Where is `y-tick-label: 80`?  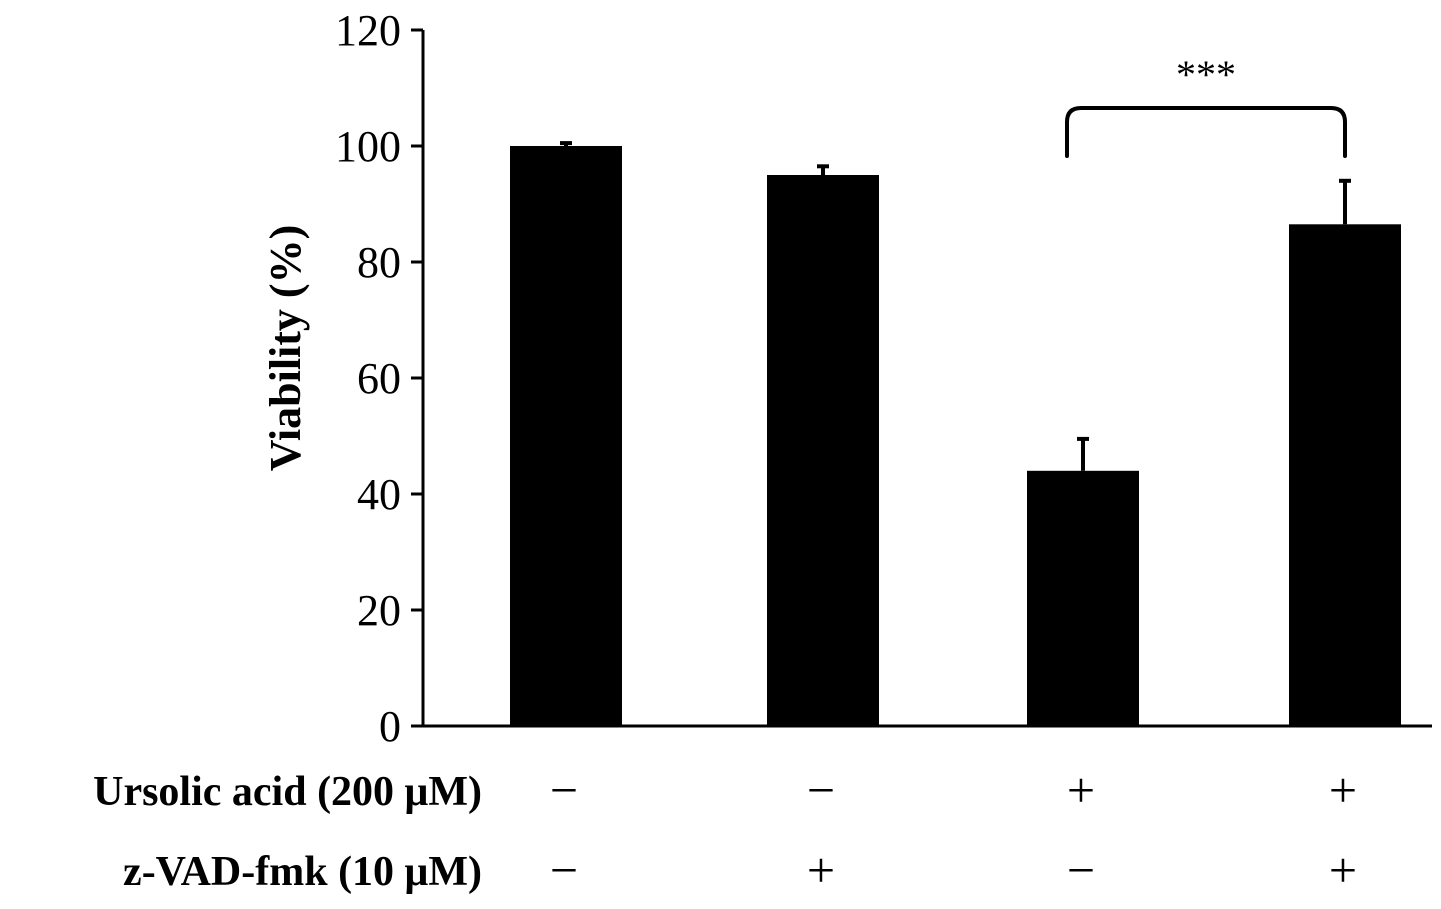 y-tick-label: 80 is located at coordinates (379, 262).